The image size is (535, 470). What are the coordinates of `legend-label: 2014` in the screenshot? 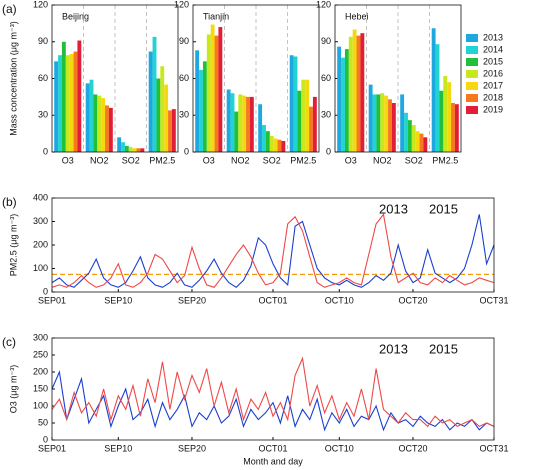 It's located at (493, 49).